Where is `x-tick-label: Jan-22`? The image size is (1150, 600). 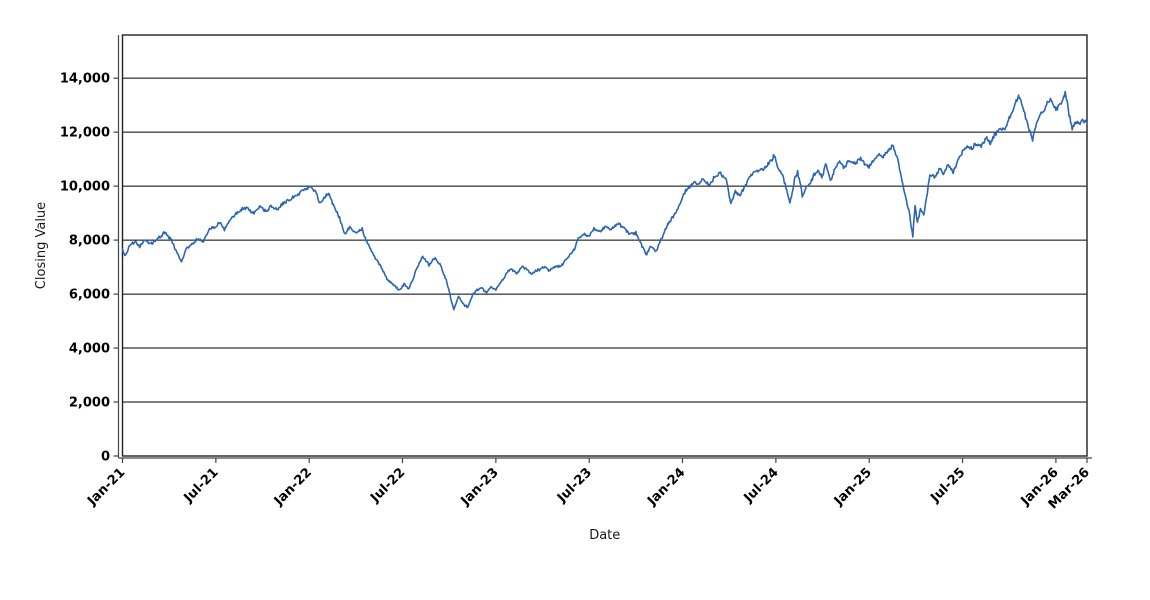 x-tick-label: Jan-22 is located at coordinates (293, 487).